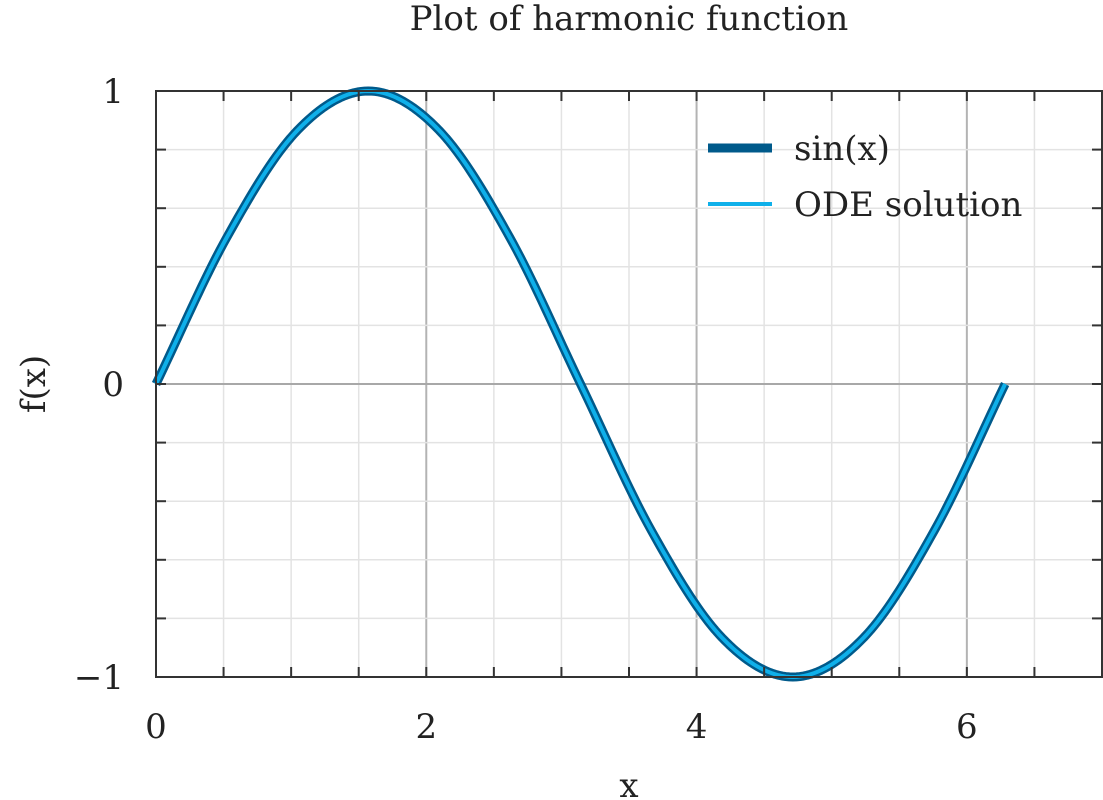 This screenshot has height=800, width=1103. I want to click on x-tick-label: 4, so click(697, 727).